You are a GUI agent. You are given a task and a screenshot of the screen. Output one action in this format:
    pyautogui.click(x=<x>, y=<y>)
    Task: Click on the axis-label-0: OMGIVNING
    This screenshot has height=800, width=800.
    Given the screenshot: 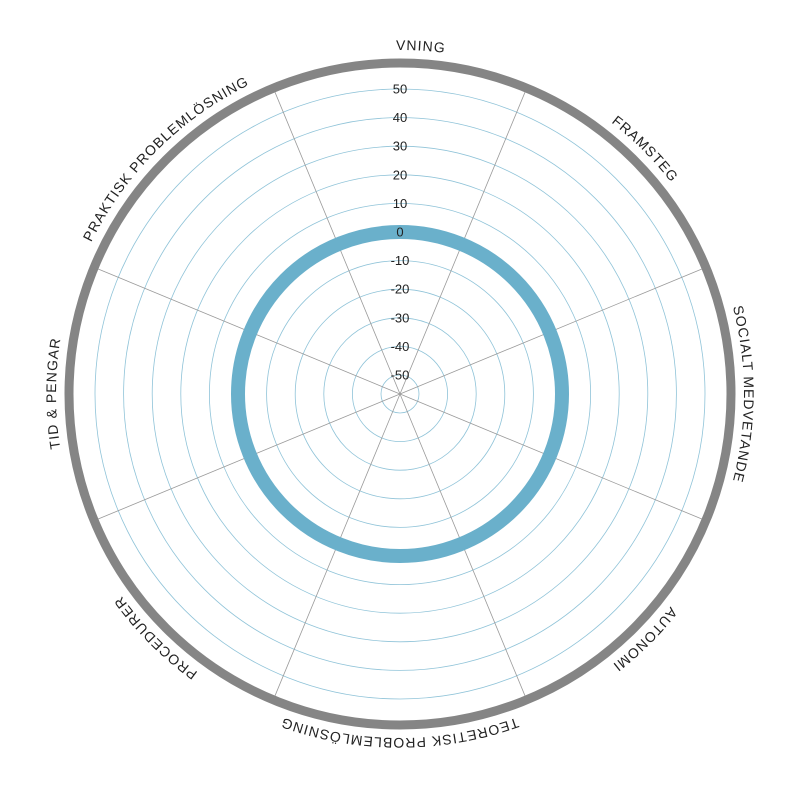 What is the action you would take?
    pyautogui.click(x=223, y=28)
    